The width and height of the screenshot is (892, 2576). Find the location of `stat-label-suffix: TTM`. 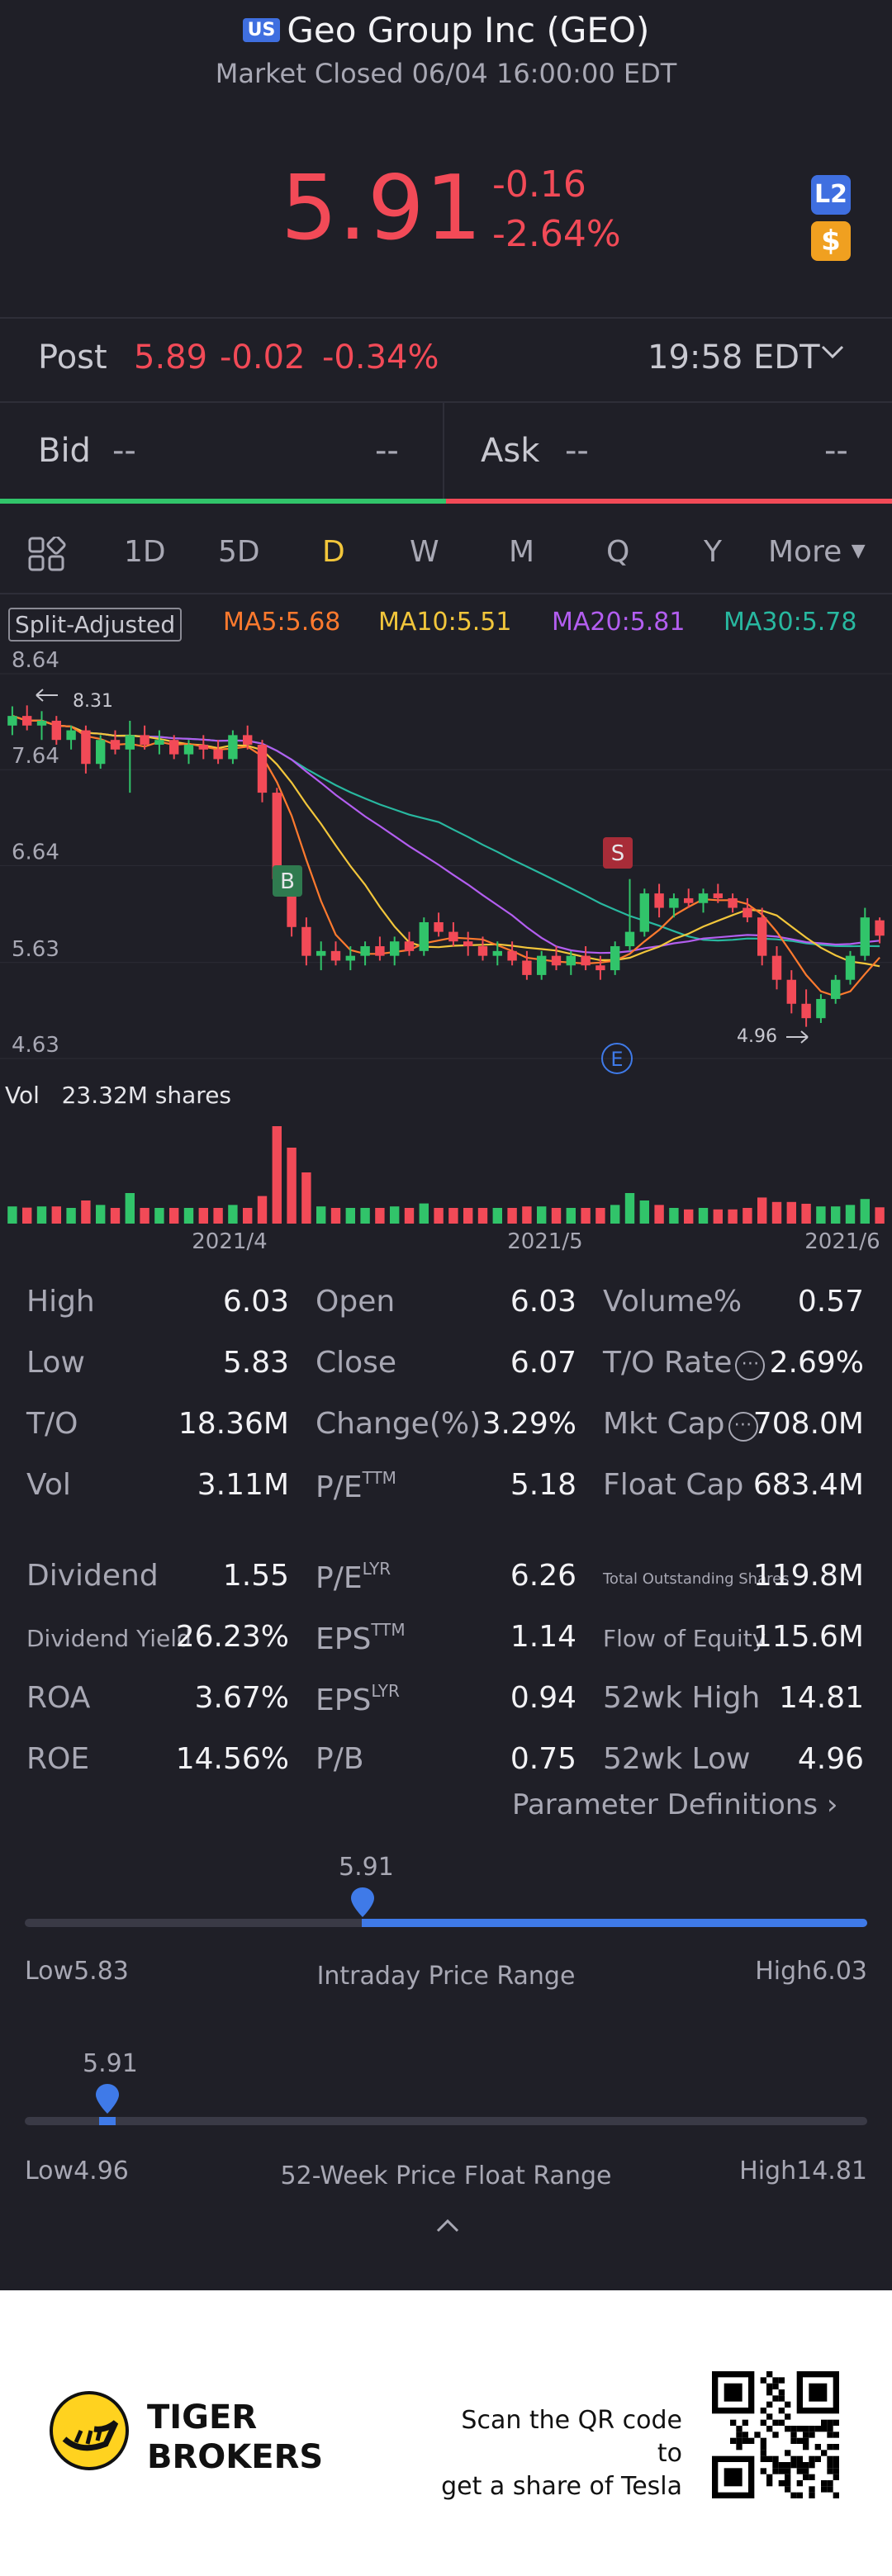

stat-label-suffix: TTM is located at coordinates (379, 1478).